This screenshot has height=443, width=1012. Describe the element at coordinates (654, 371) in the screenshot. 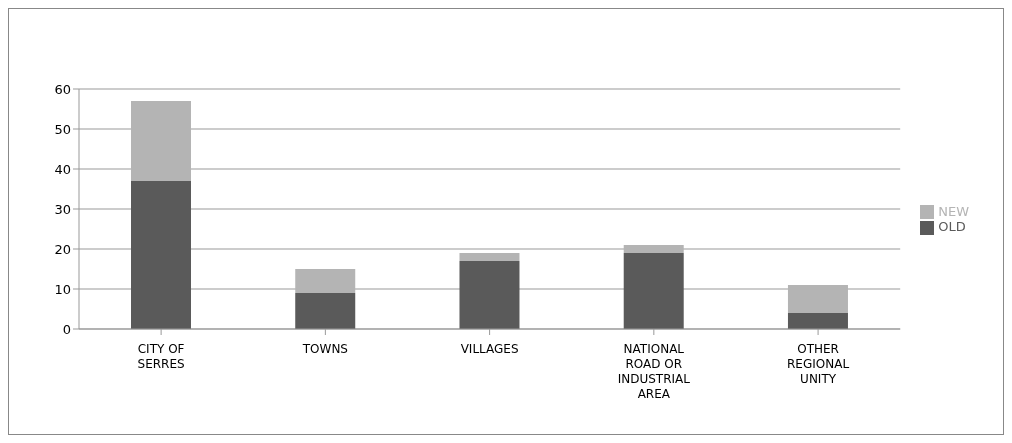

I see `x-tick-label: NATIONAL ROAD OR INDUSTRIAL AREA` at that location.